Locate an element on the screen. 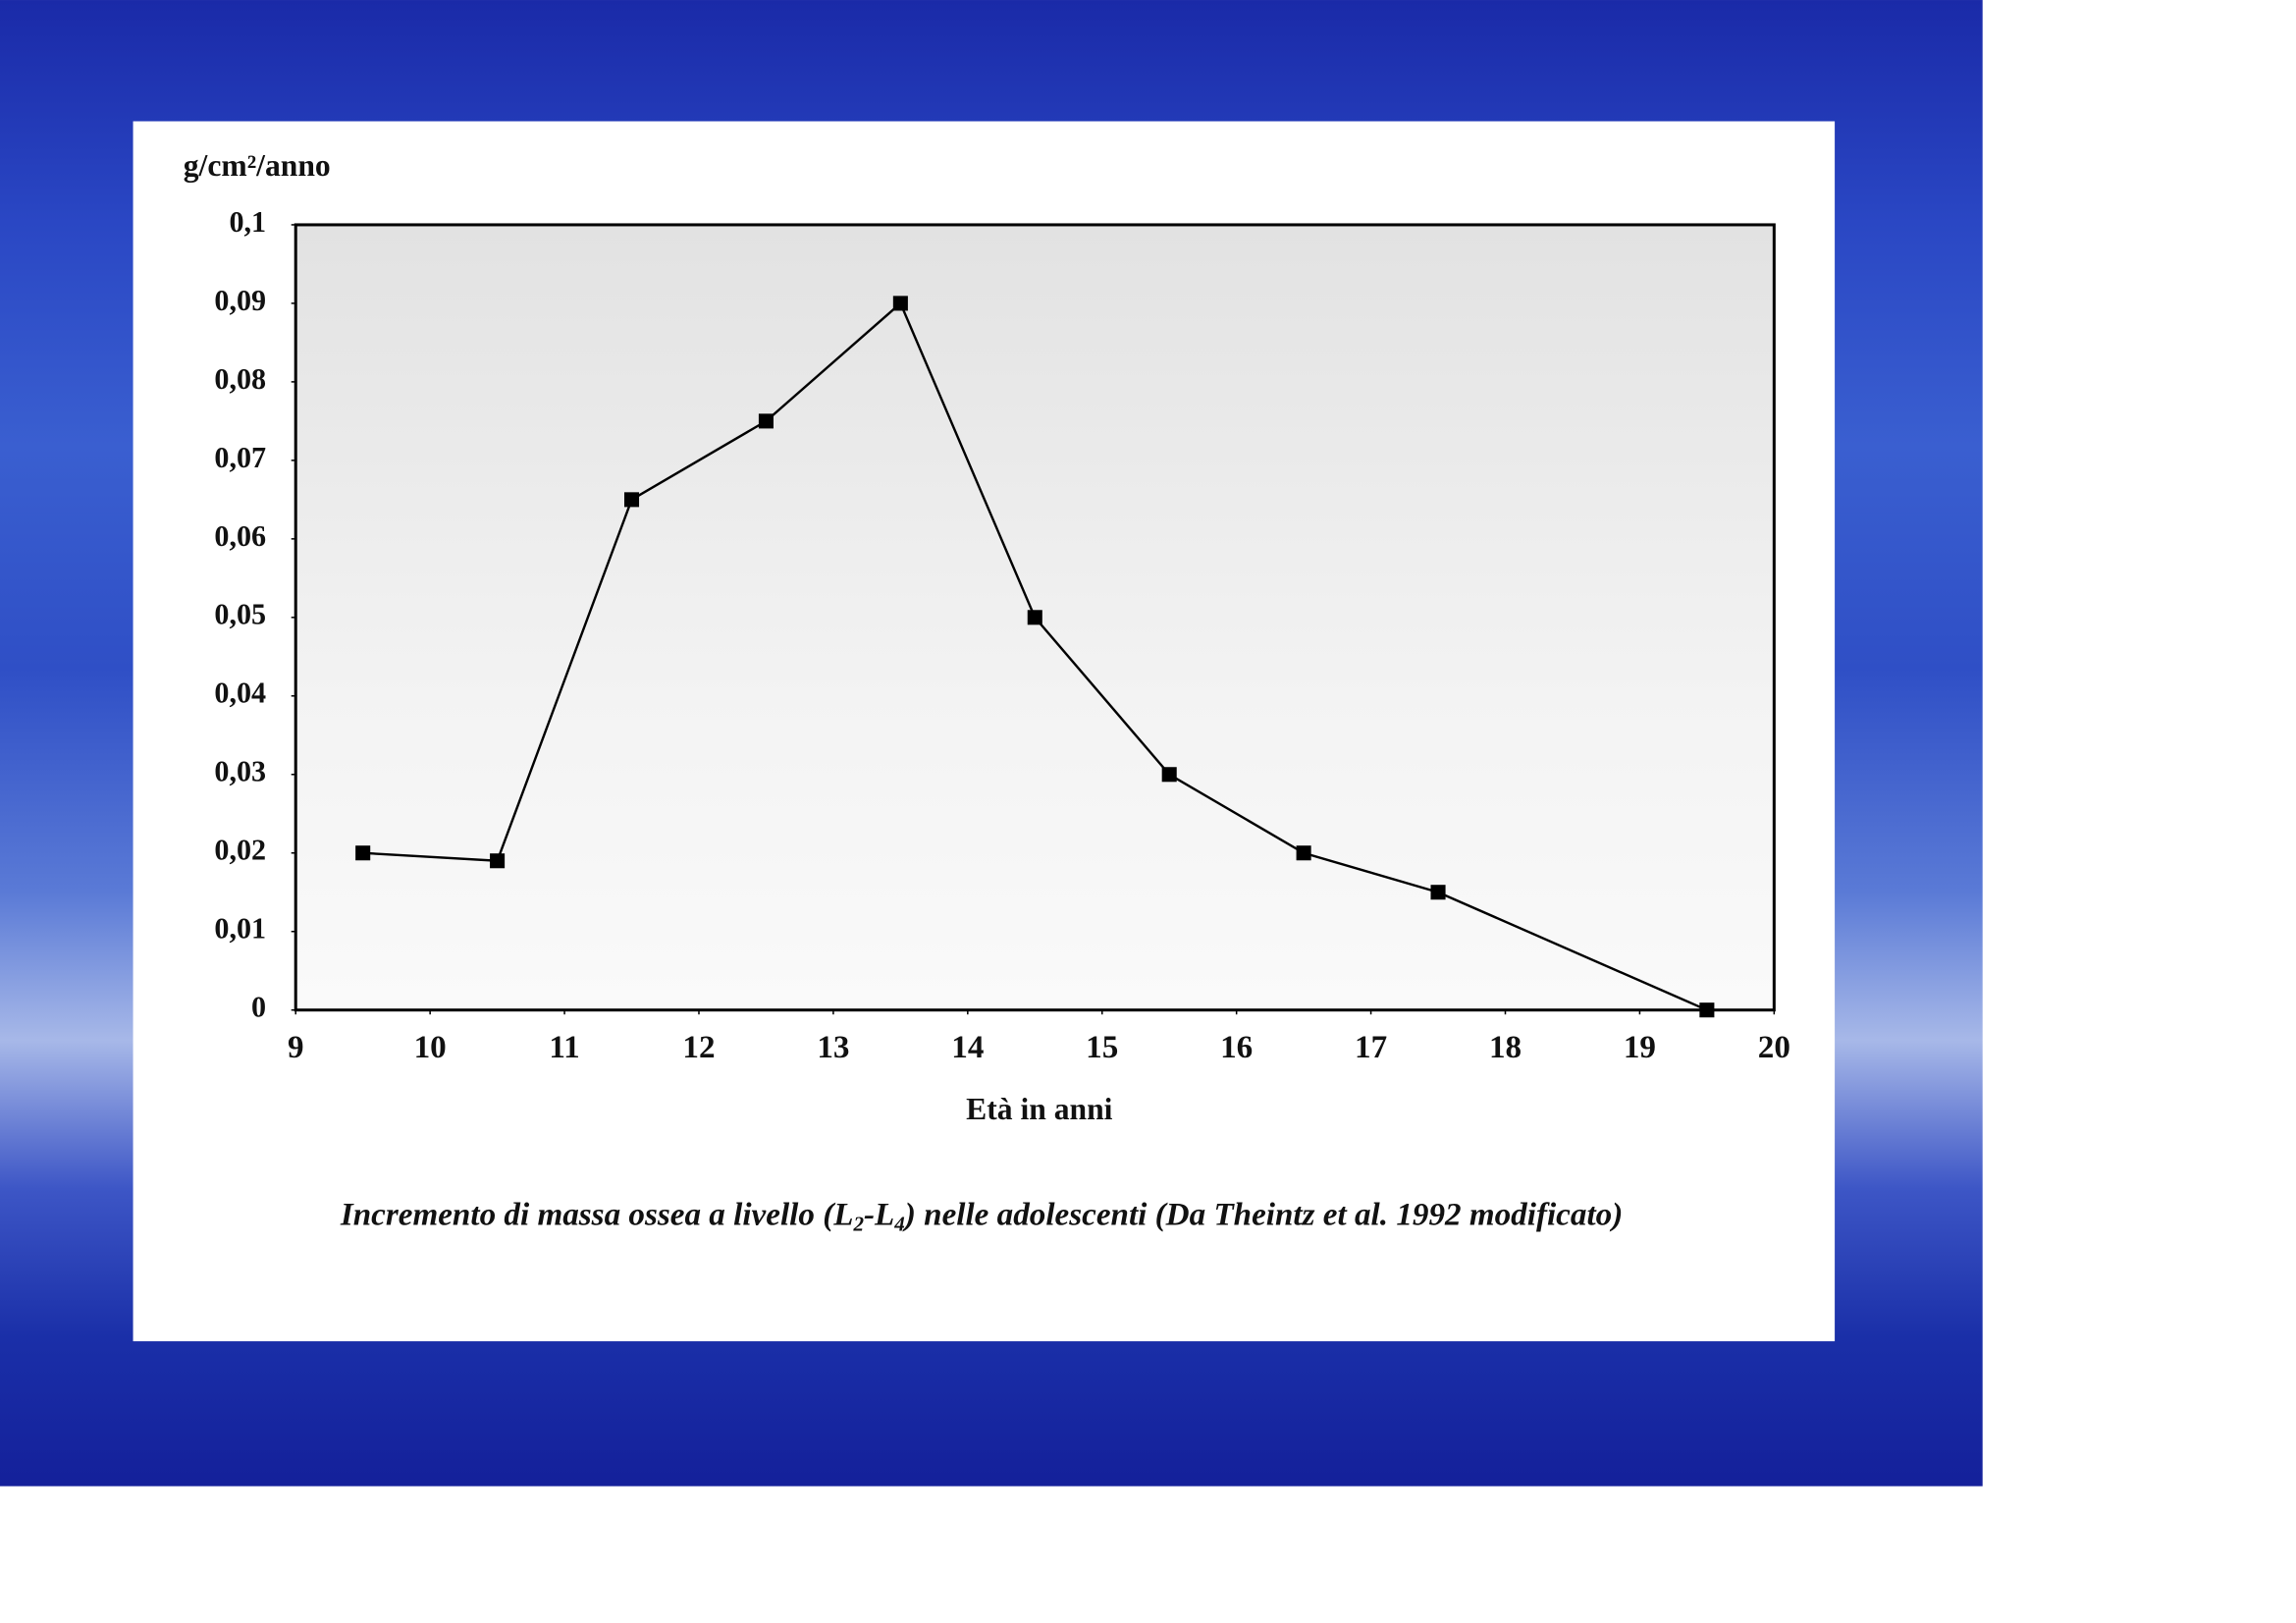 The height and width of the screenshot is (1623, 2296). x-tick-label: 12 is located at coordinates (698, 1047).